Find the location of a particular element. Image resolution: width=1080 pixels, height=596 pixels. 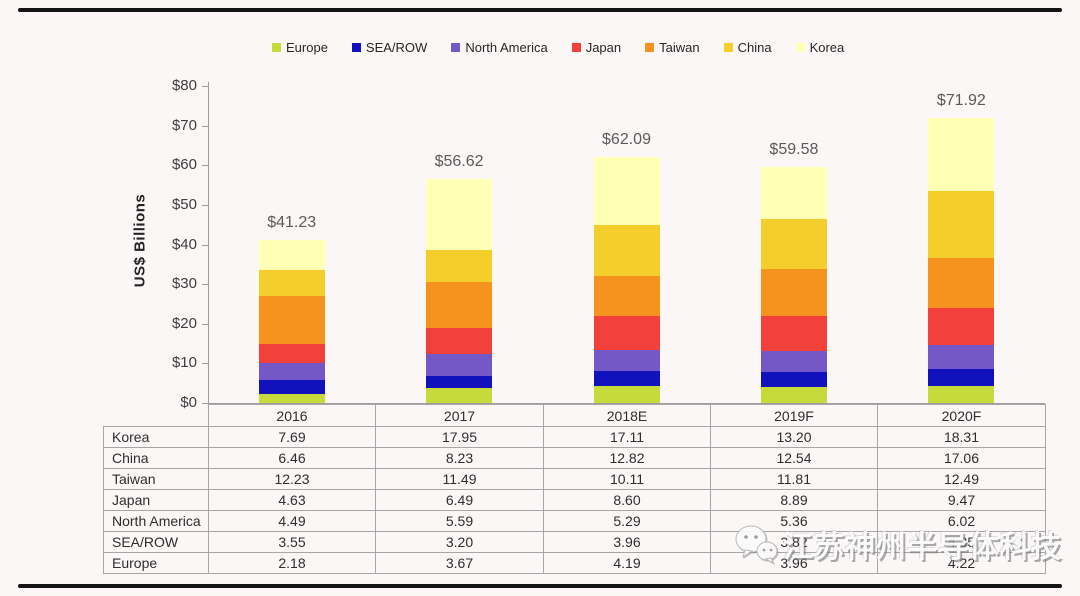

legend-item-sea-row: SEA/ROW is located at coordinates (389, 47).